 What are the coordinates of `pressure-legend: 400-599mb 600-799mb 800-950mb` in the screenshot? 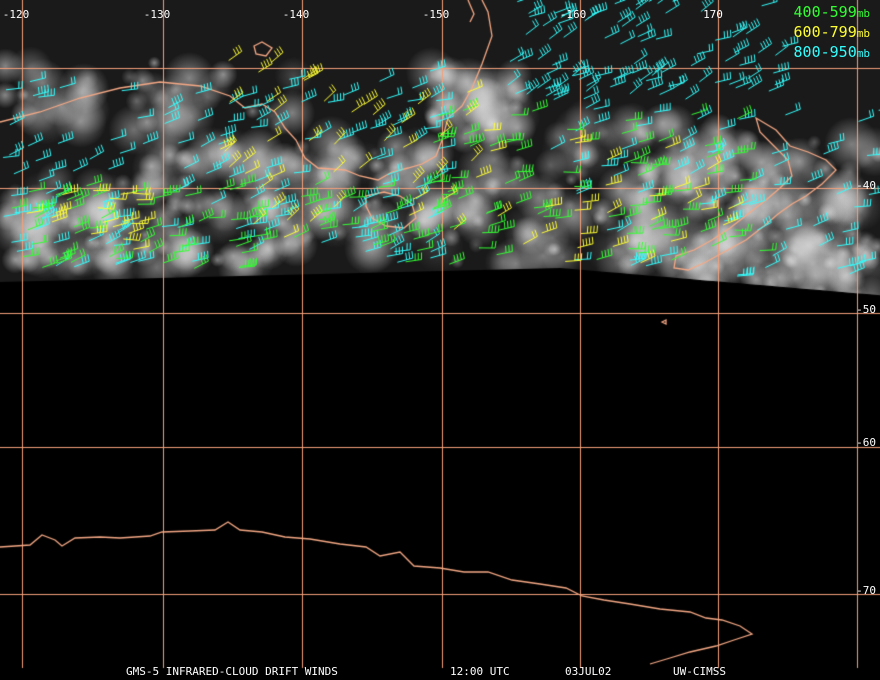 It's located at (832, 33).